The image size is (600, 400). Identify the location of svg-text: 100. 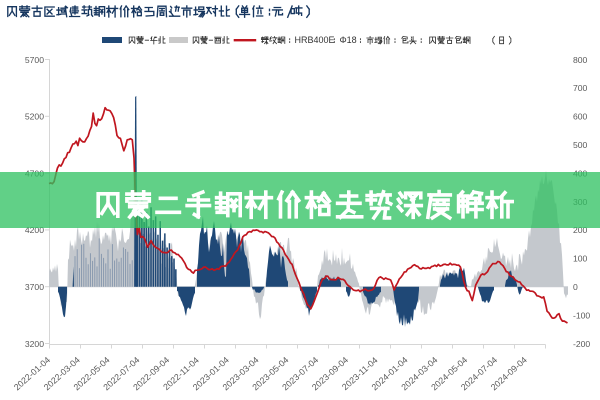
(580, 259).